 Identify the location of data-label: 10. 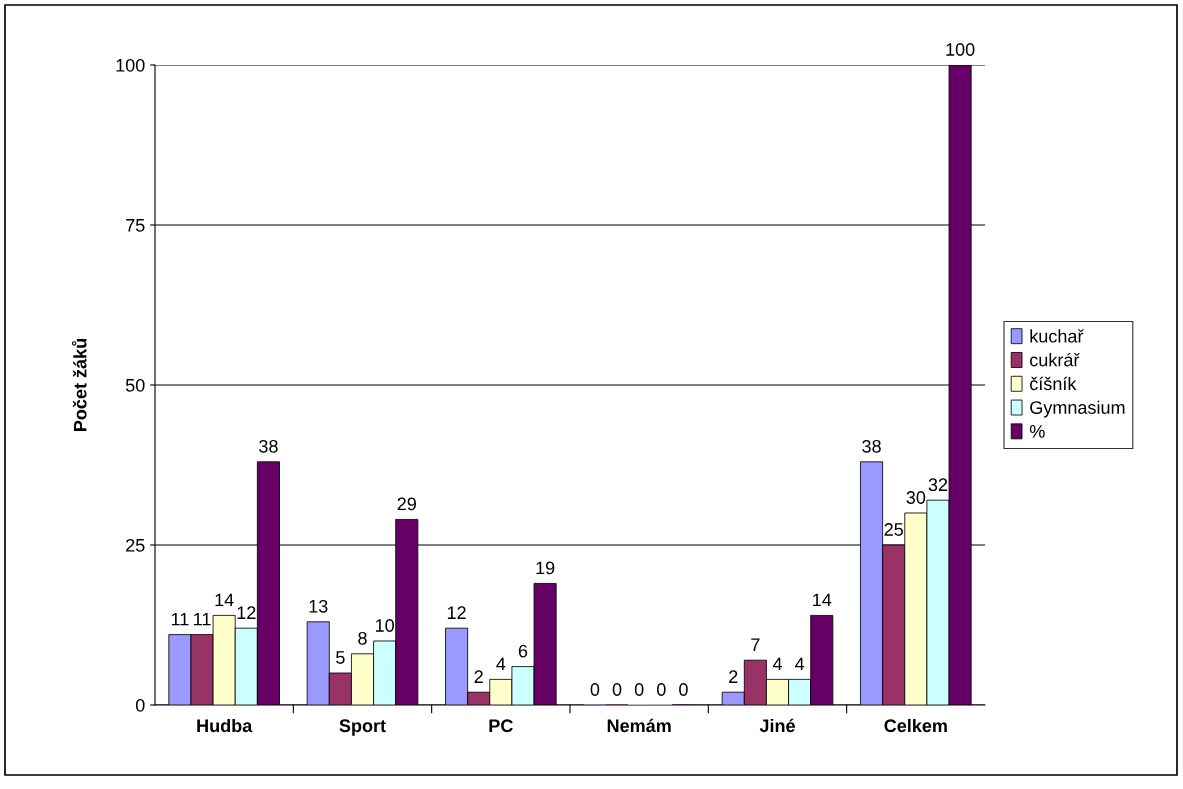
(384, 625).